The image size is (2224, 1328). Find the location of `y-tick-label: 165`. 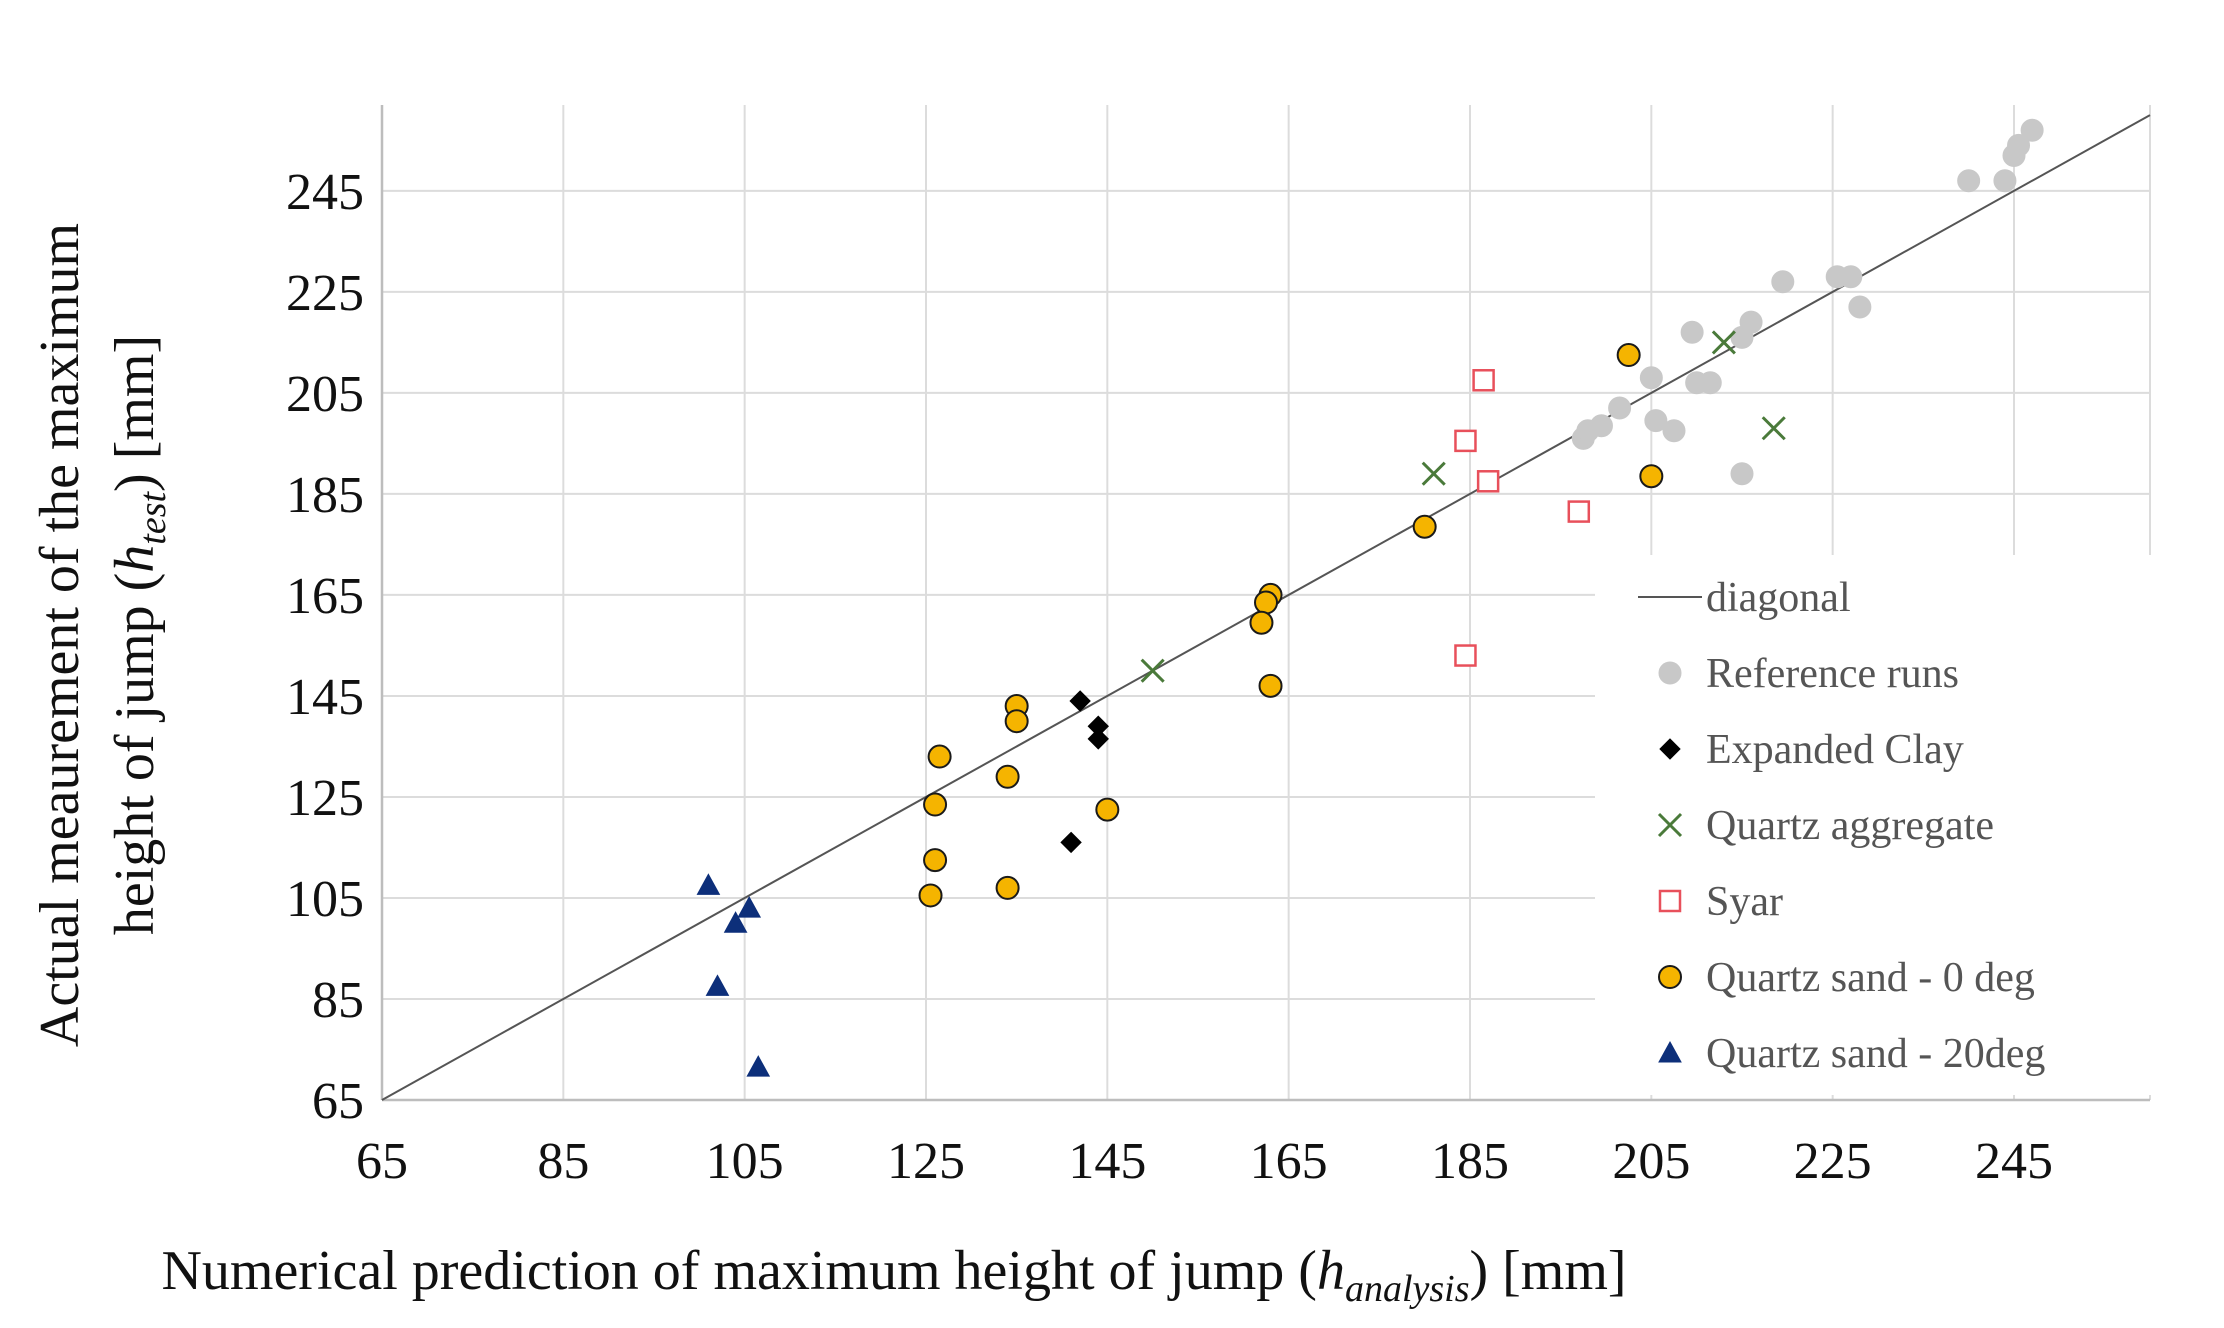

y-tick-label: 165 is located at coordinates (325, 596).